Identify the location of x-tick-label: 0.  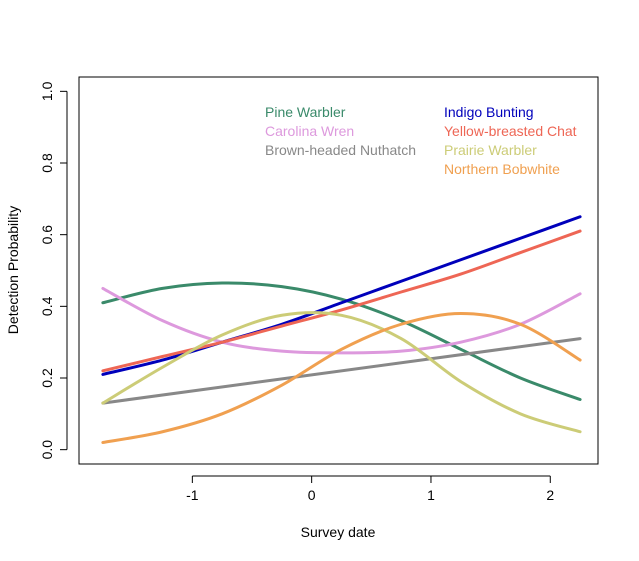
(312, 495).